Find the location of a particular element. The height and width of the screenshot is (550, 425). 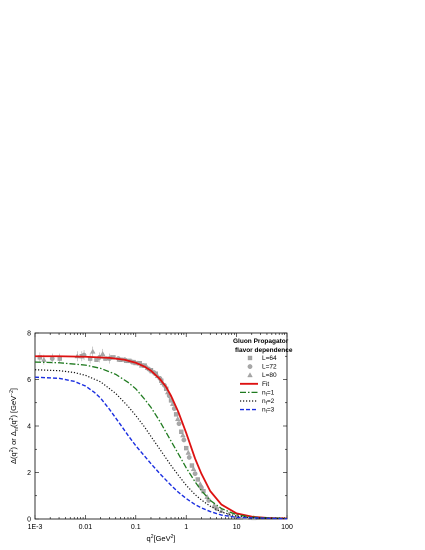

x-tick-label: 10 is located at coordinates (237, 527).